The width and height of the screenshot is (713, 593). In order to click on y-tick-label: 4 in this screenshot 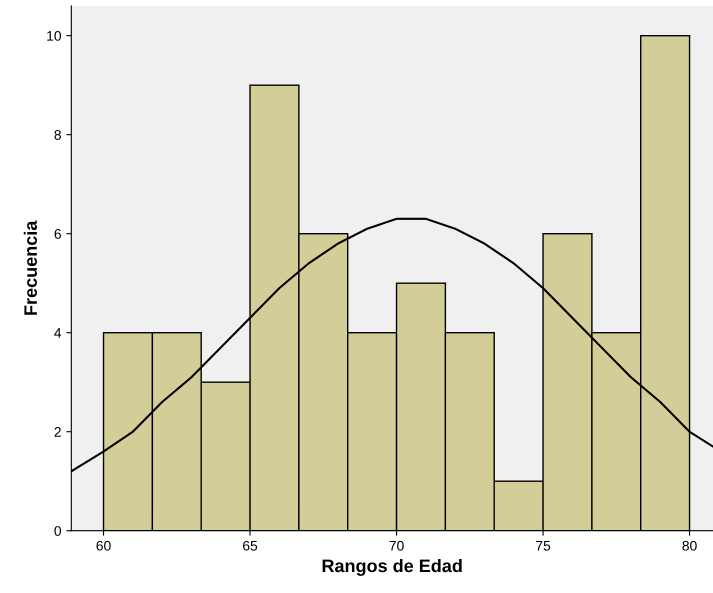, I will do `click(58, 333)`.